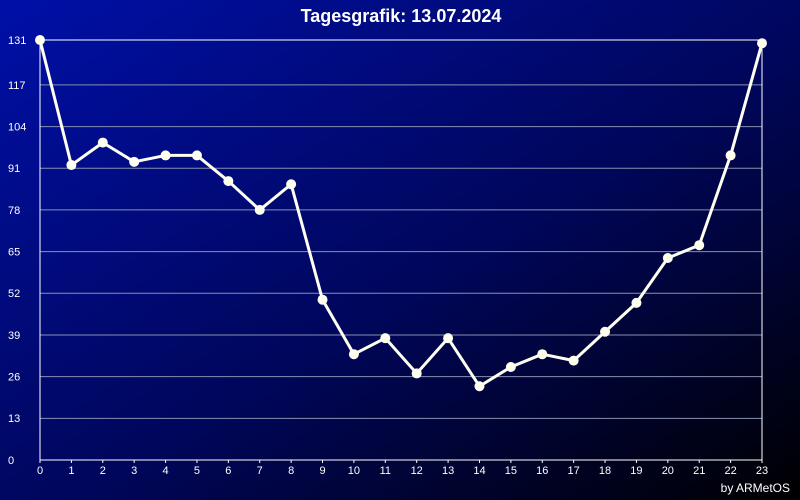  Describe the element at coordinates (322, 471) in the screenshot. I see `x-tick-label: 9` at that location.